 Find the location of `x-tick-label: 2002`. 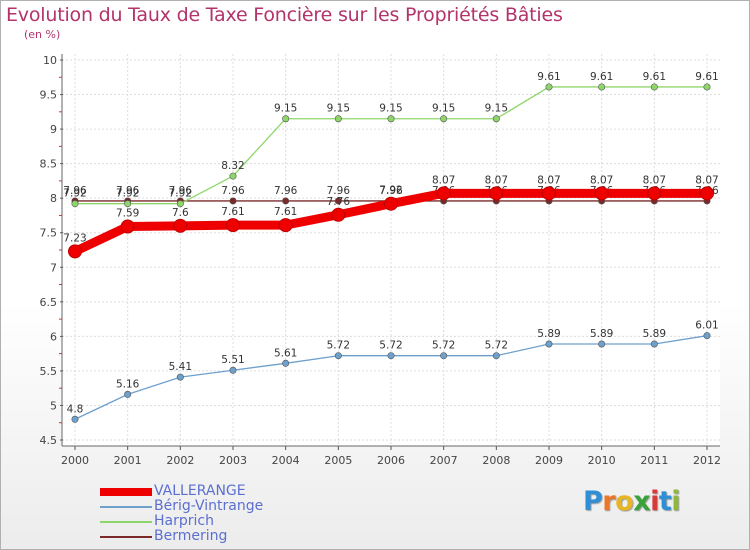

x-tick-label: 2002 is located at coordinates (180, 460).